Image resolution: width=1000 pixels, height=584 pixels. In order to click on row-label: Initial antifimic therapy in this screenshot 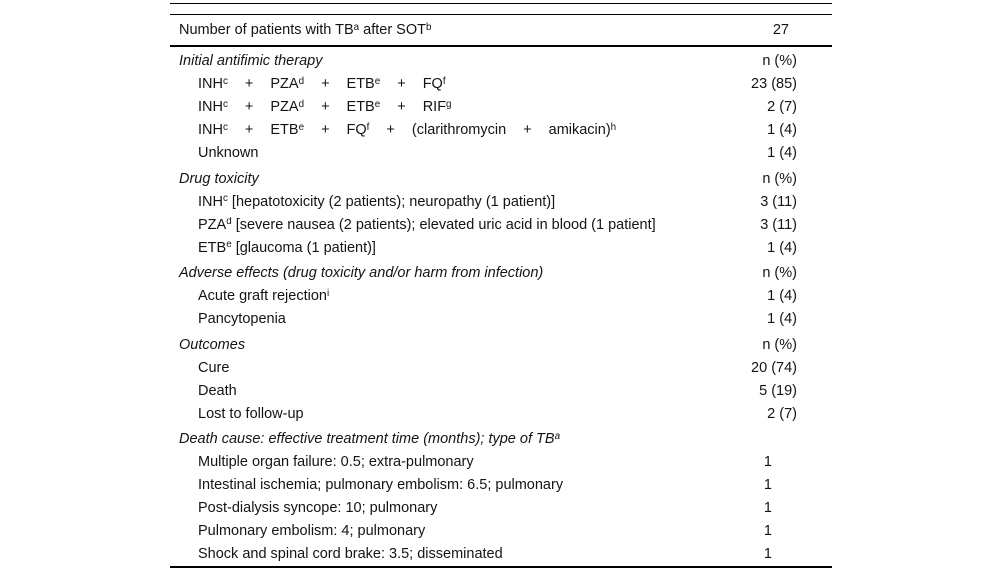, I will do `click(251, 61)`.